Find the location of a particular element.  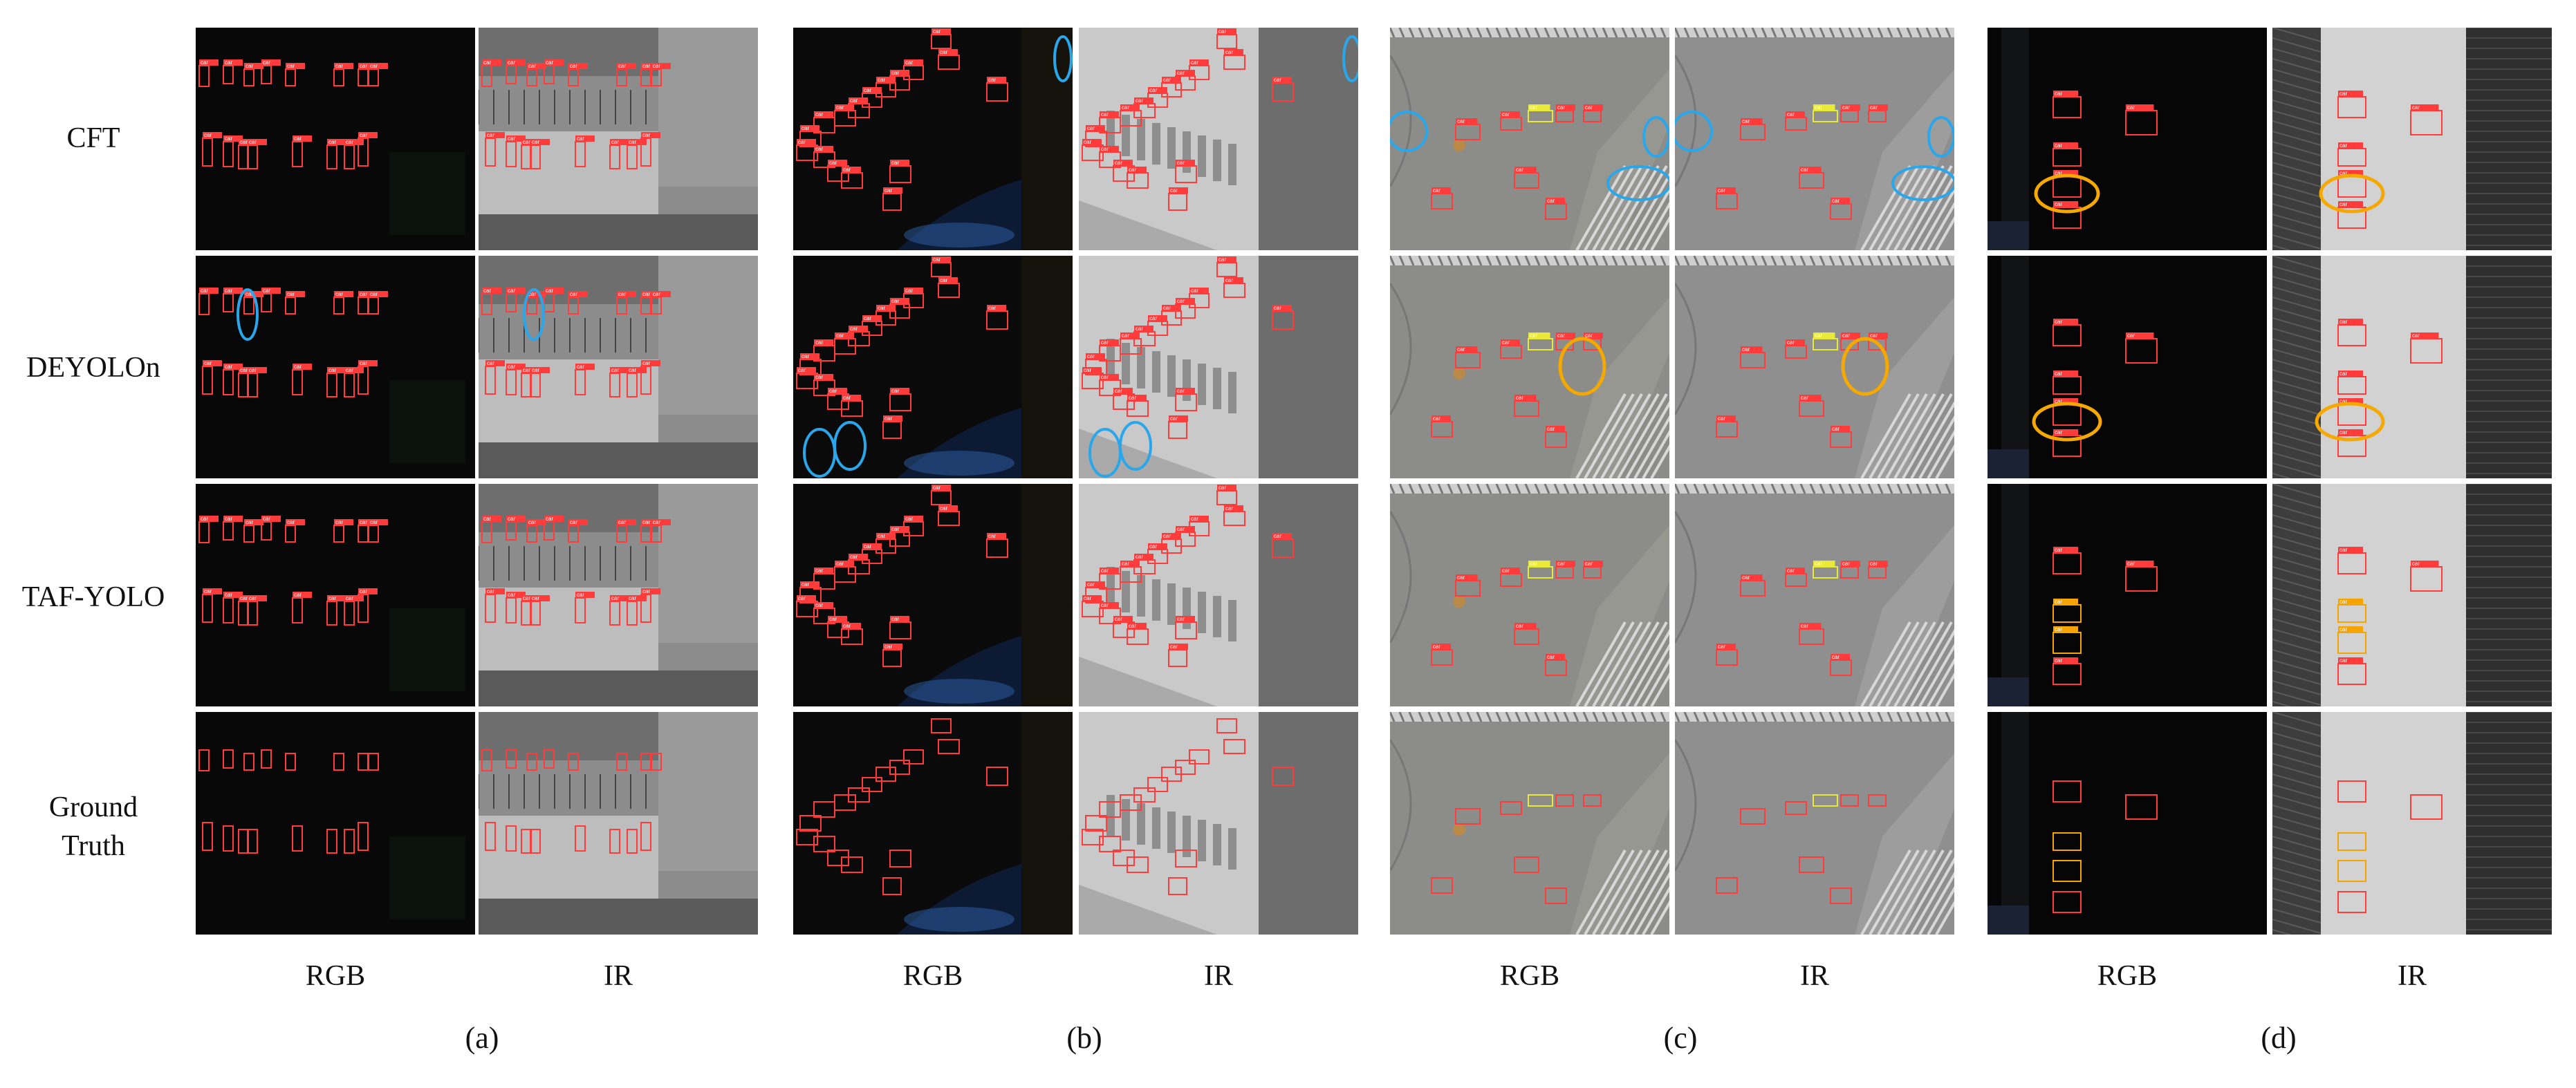

miss-highlight-ellipse is located at coordinates (850, 446).